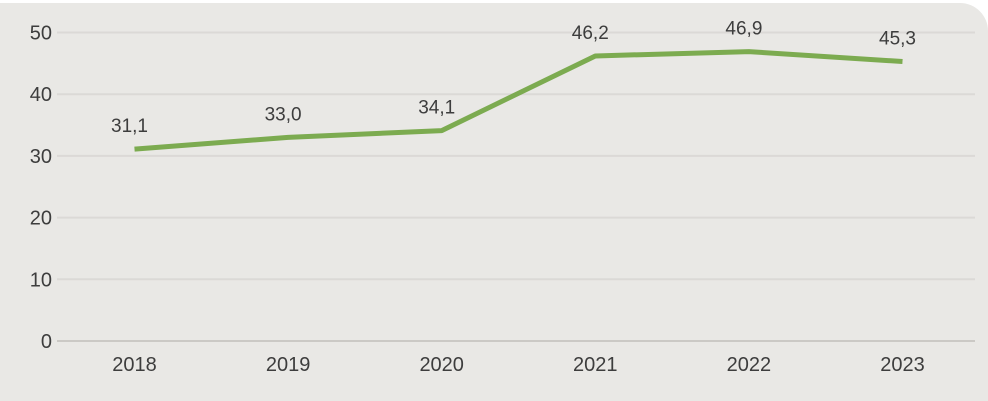 Image resolution: width=988 pixels, height=401 pixels. Describe the element at coordinates (41, 34) in the screenshot. I see `y-axis-tick-label: 50` at that location.